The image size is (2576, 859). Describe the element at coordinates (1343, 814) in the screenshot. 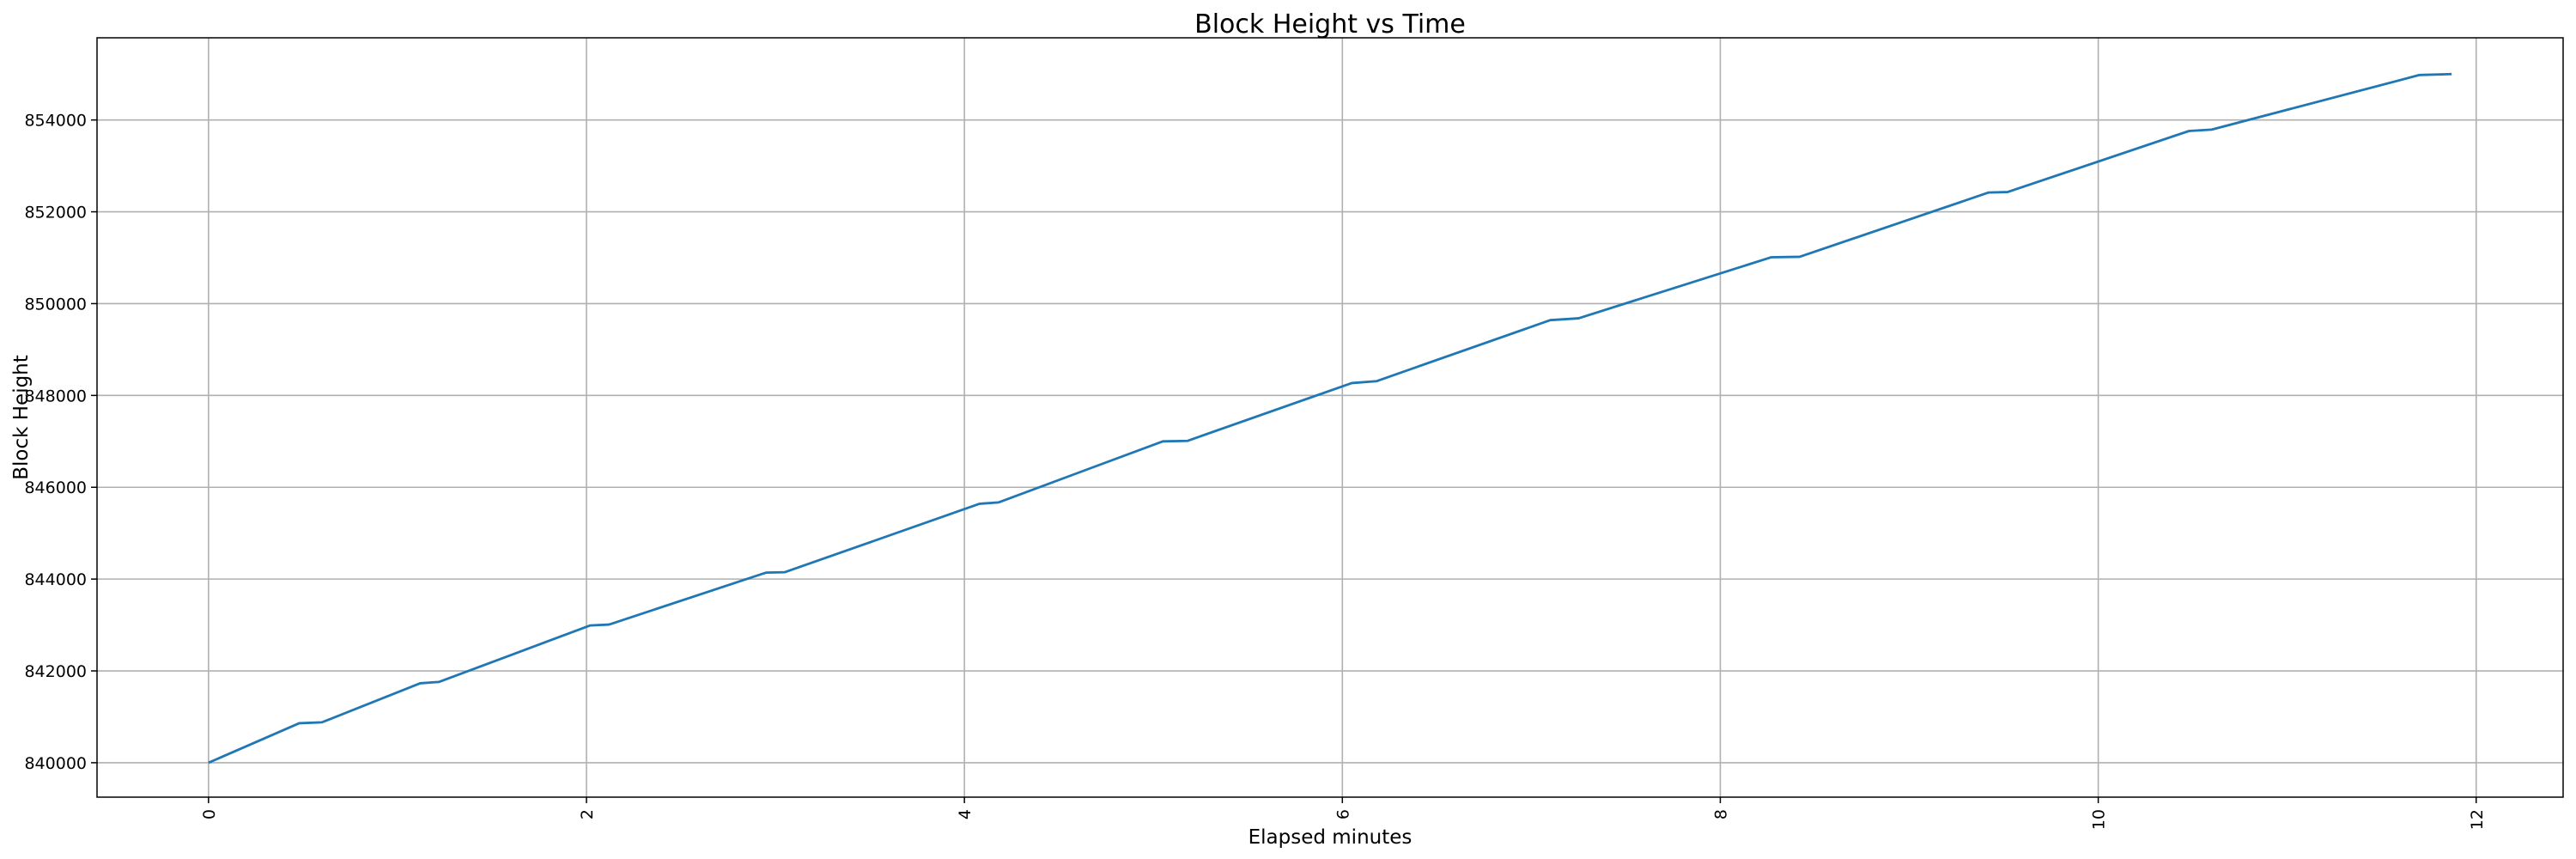

I see `x-tick-label: 6` at that location.